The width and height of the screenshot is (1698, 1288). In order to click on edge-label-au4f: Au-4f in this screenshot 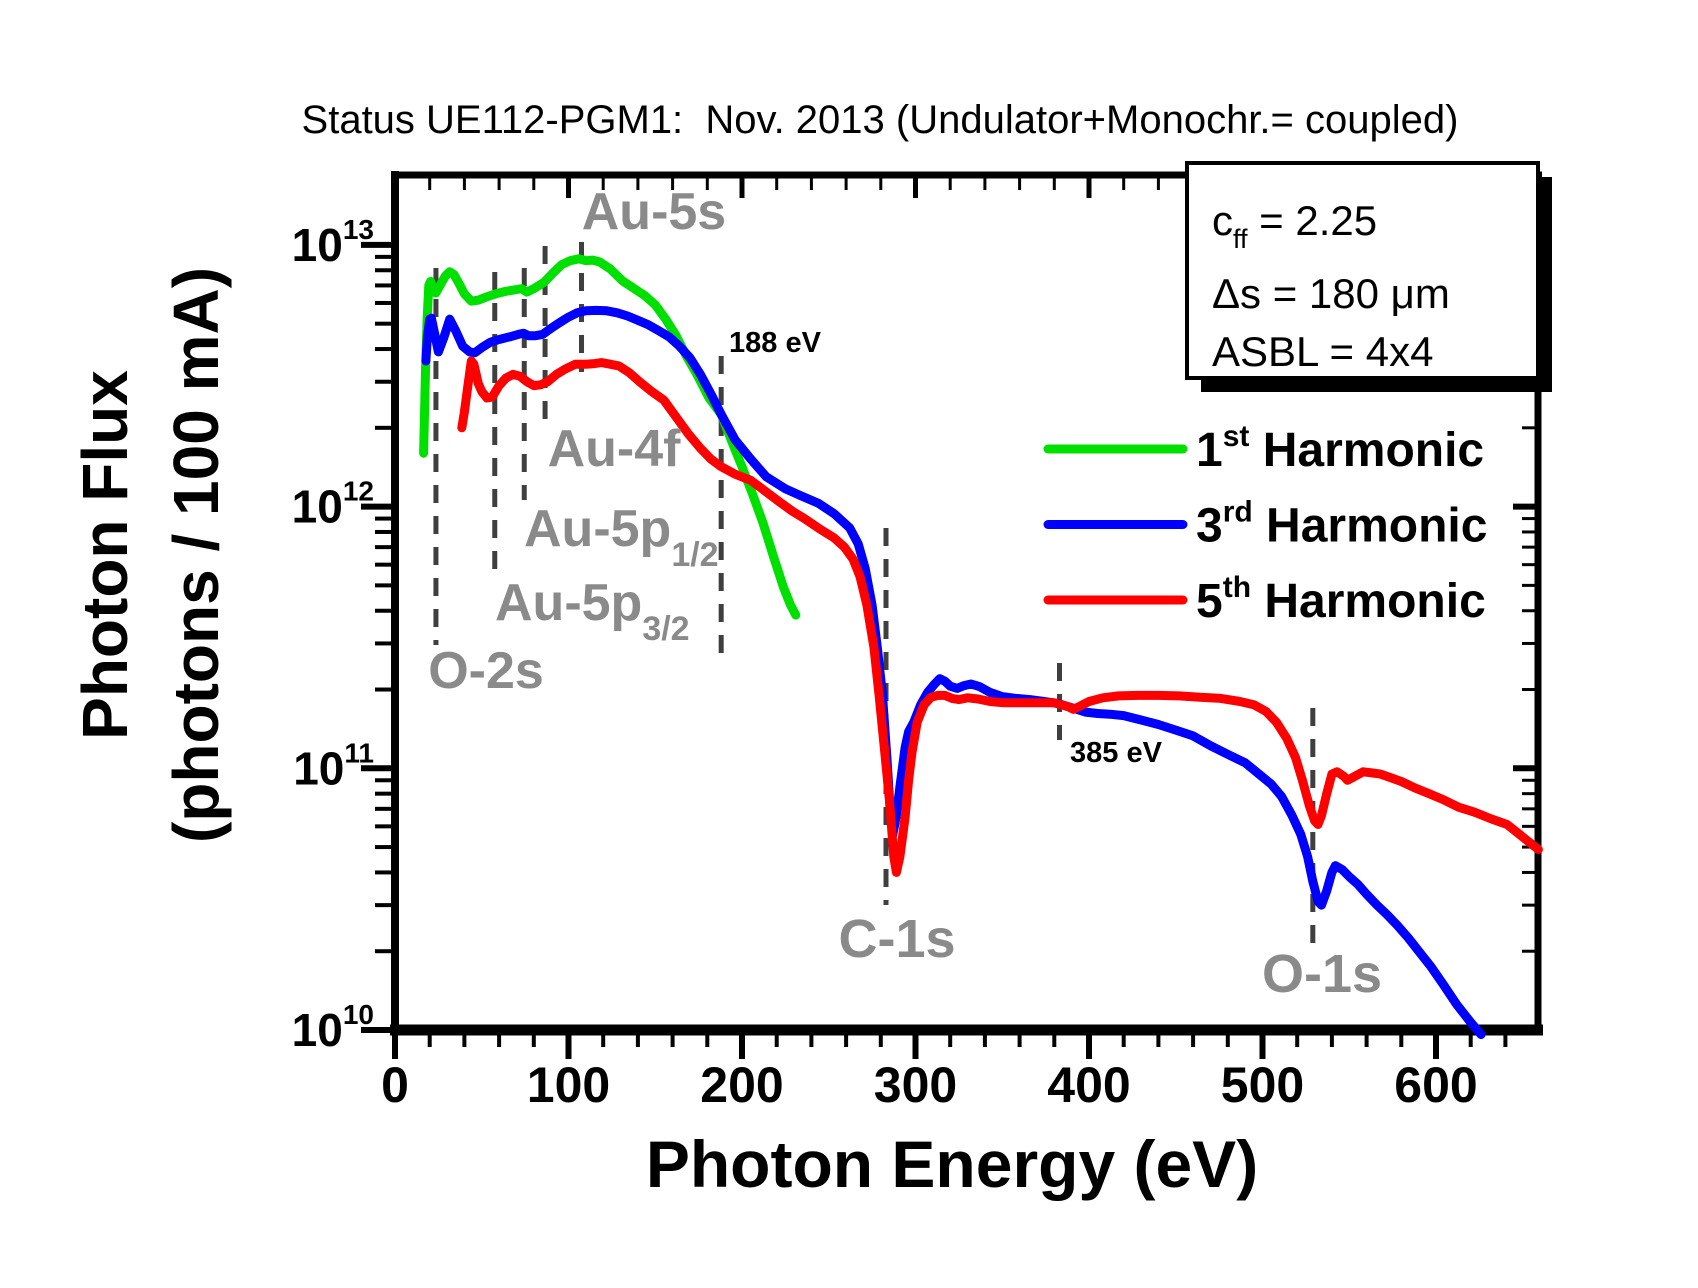, I will do `click(615, 449)`.